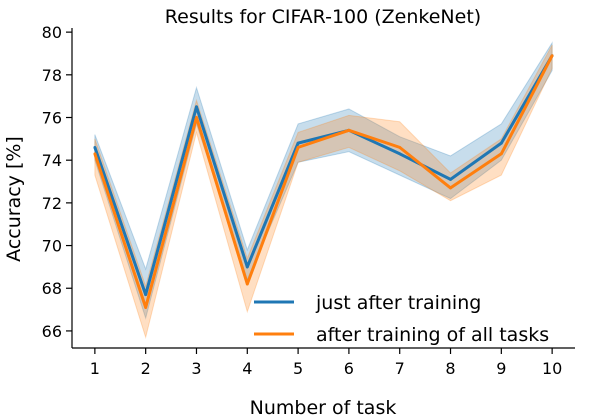  I want to click on y-axis-label: Accuracy [%], so click(14, 199).